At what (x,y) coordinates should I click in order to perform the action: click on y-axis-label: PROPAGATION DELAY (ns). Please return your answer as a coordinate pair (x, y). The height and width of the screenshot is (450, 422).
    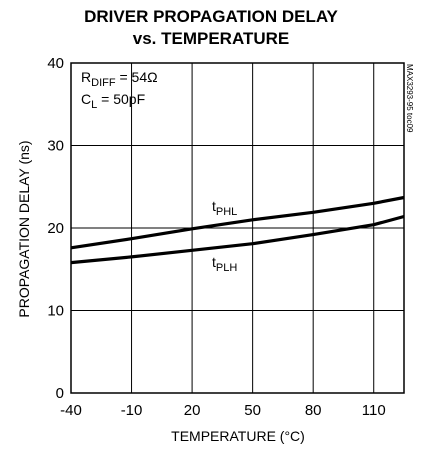
    Looking at the image, I should click on (24, 228).